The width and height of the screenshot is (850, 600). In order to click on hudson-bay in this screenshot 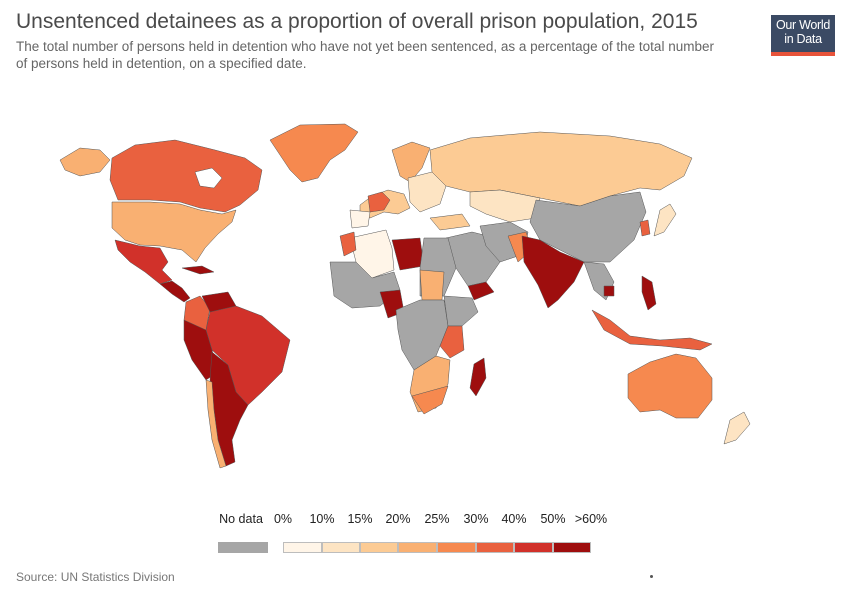, I will do `click(208, 178)`.